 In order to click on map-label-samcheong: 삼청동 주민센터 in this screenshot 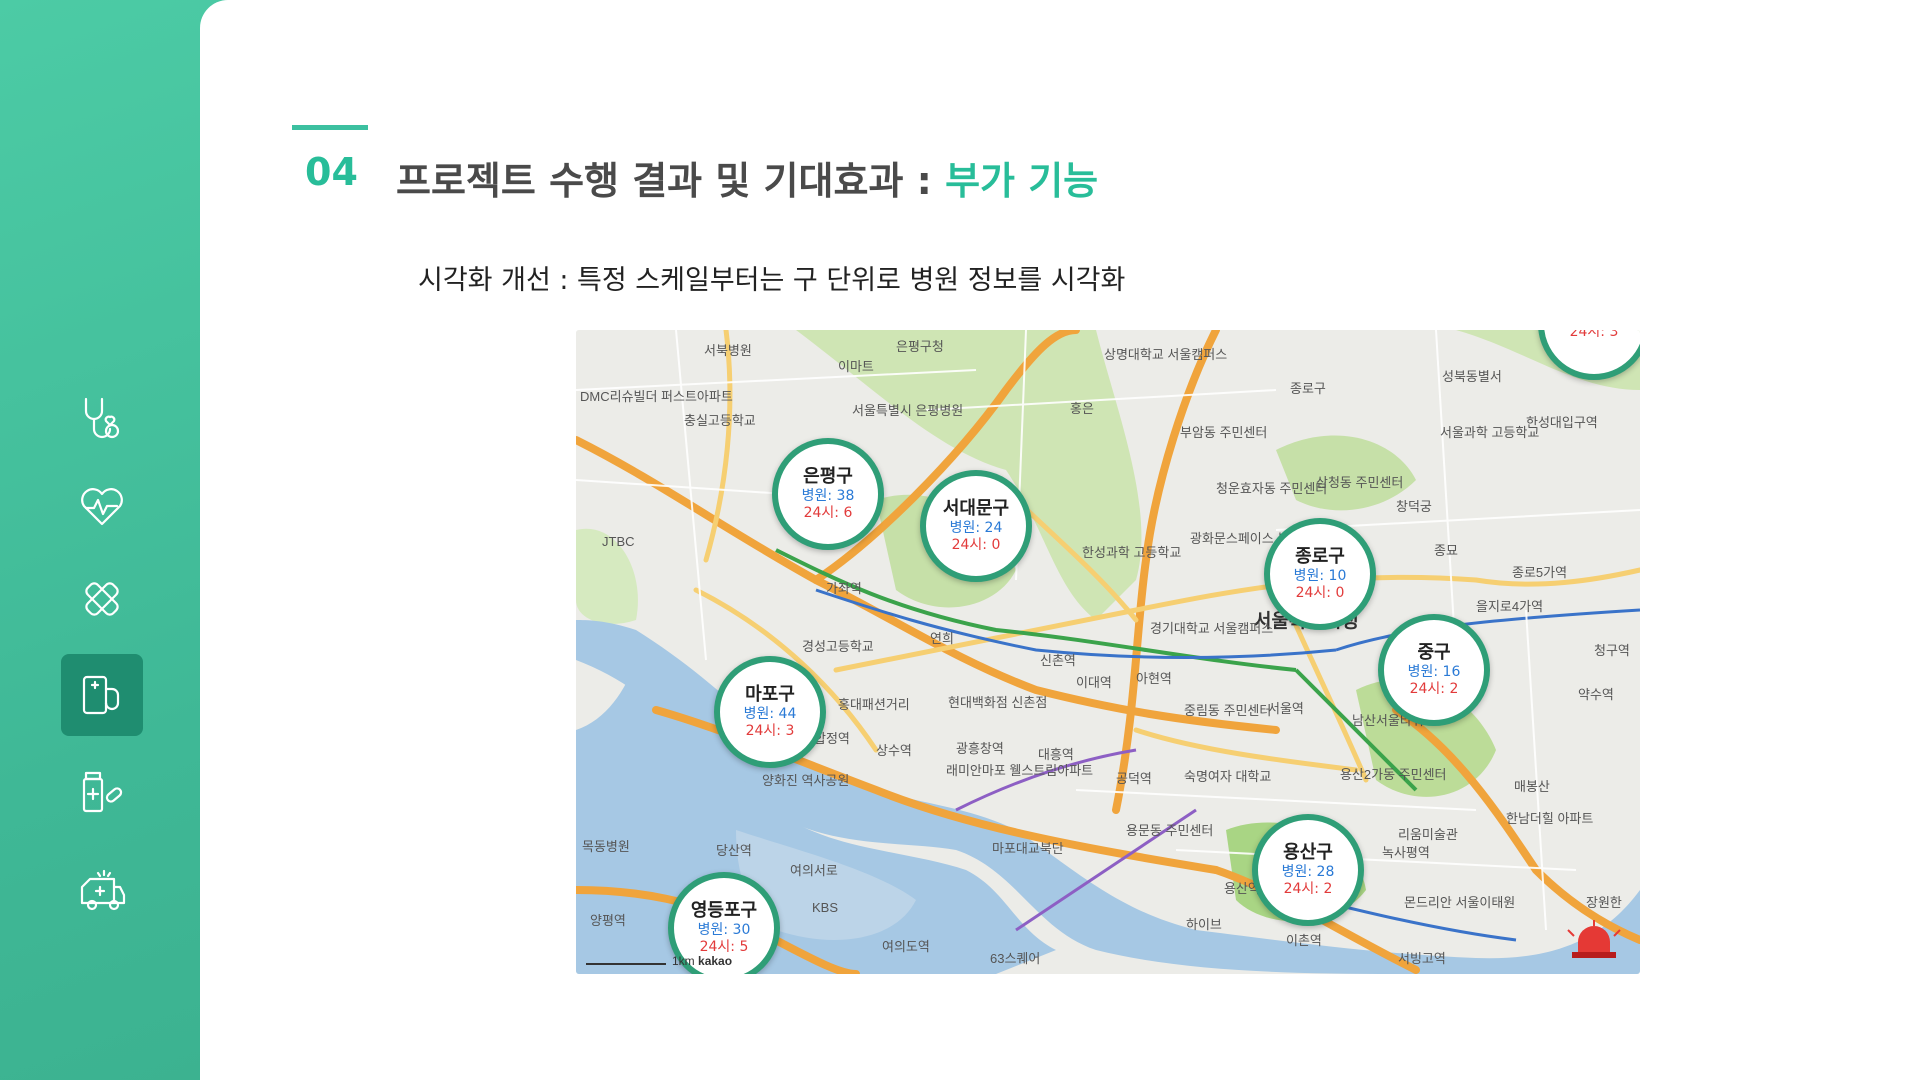, I will do `click(1360, 482)`.